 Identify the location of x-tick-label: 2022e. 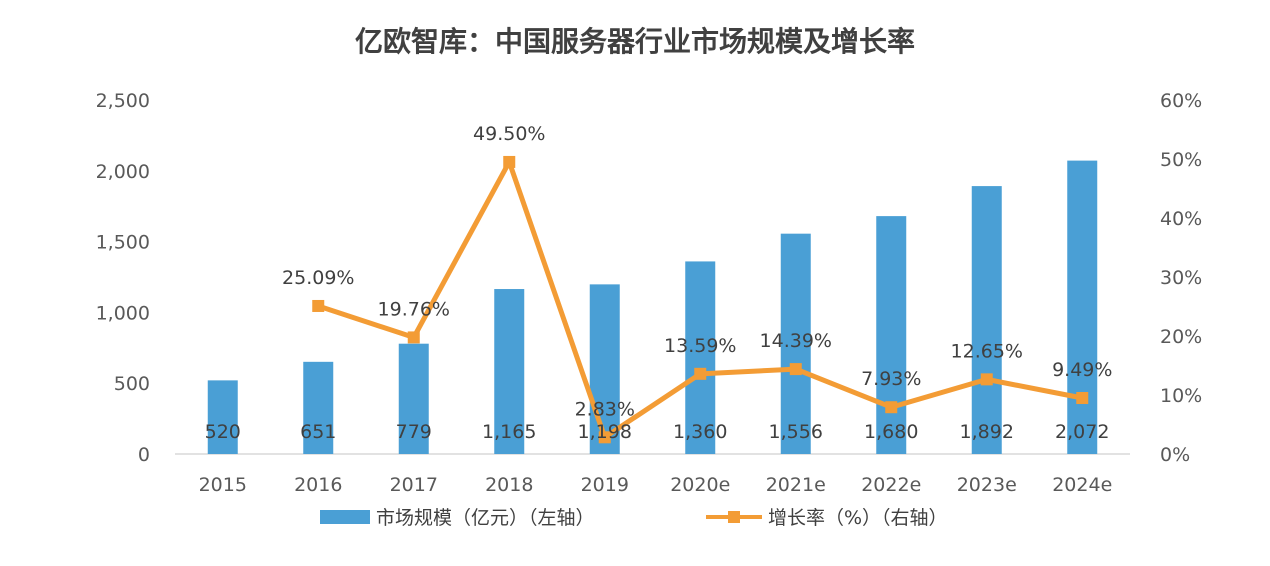
(891, 485).